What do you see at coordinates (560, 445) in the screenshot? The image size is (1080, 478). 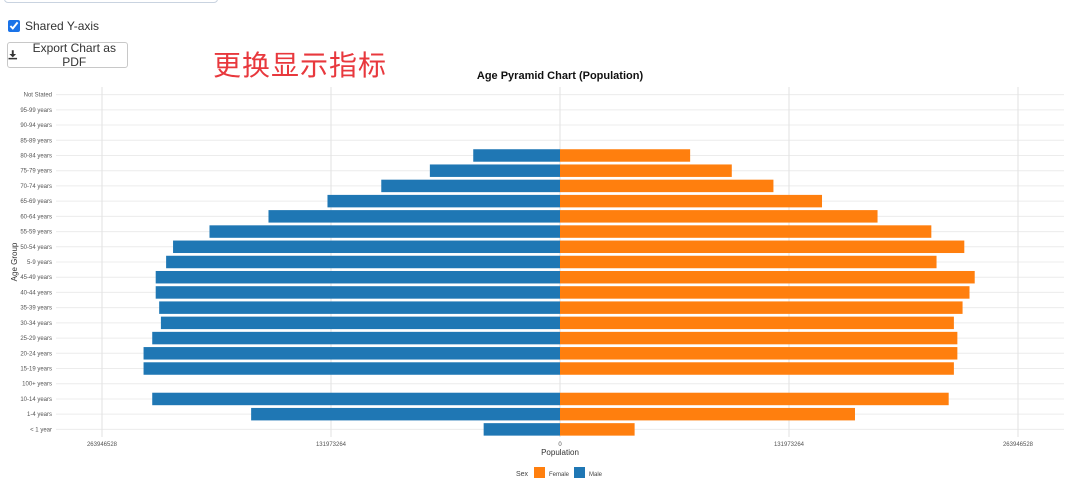 I see `x-tick-label: 0` at bounding box center [560, 445].